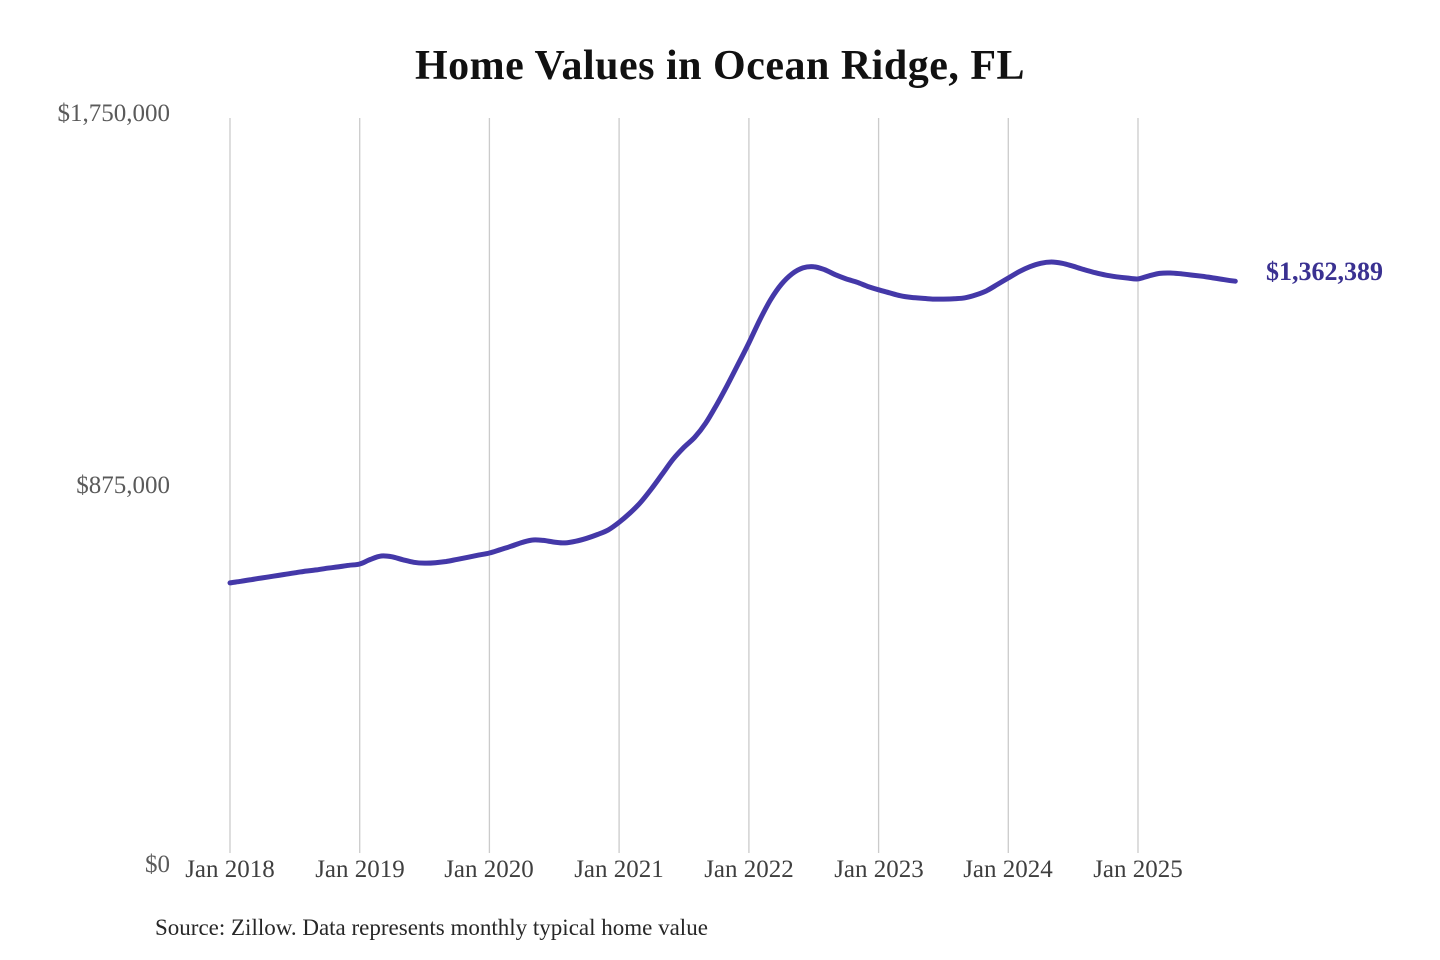 The height and width of the screenshot is (960, 1440). I want to click on x-axis-tick-label-2025: Jan 2025, so click(1138, 869).